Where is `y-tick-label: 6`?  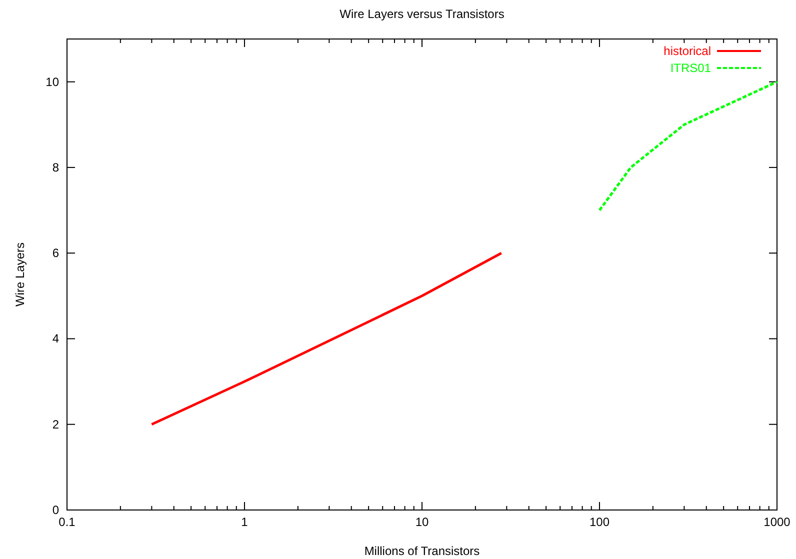 y-tick-label: 6 is located at coordinates (56, 253).